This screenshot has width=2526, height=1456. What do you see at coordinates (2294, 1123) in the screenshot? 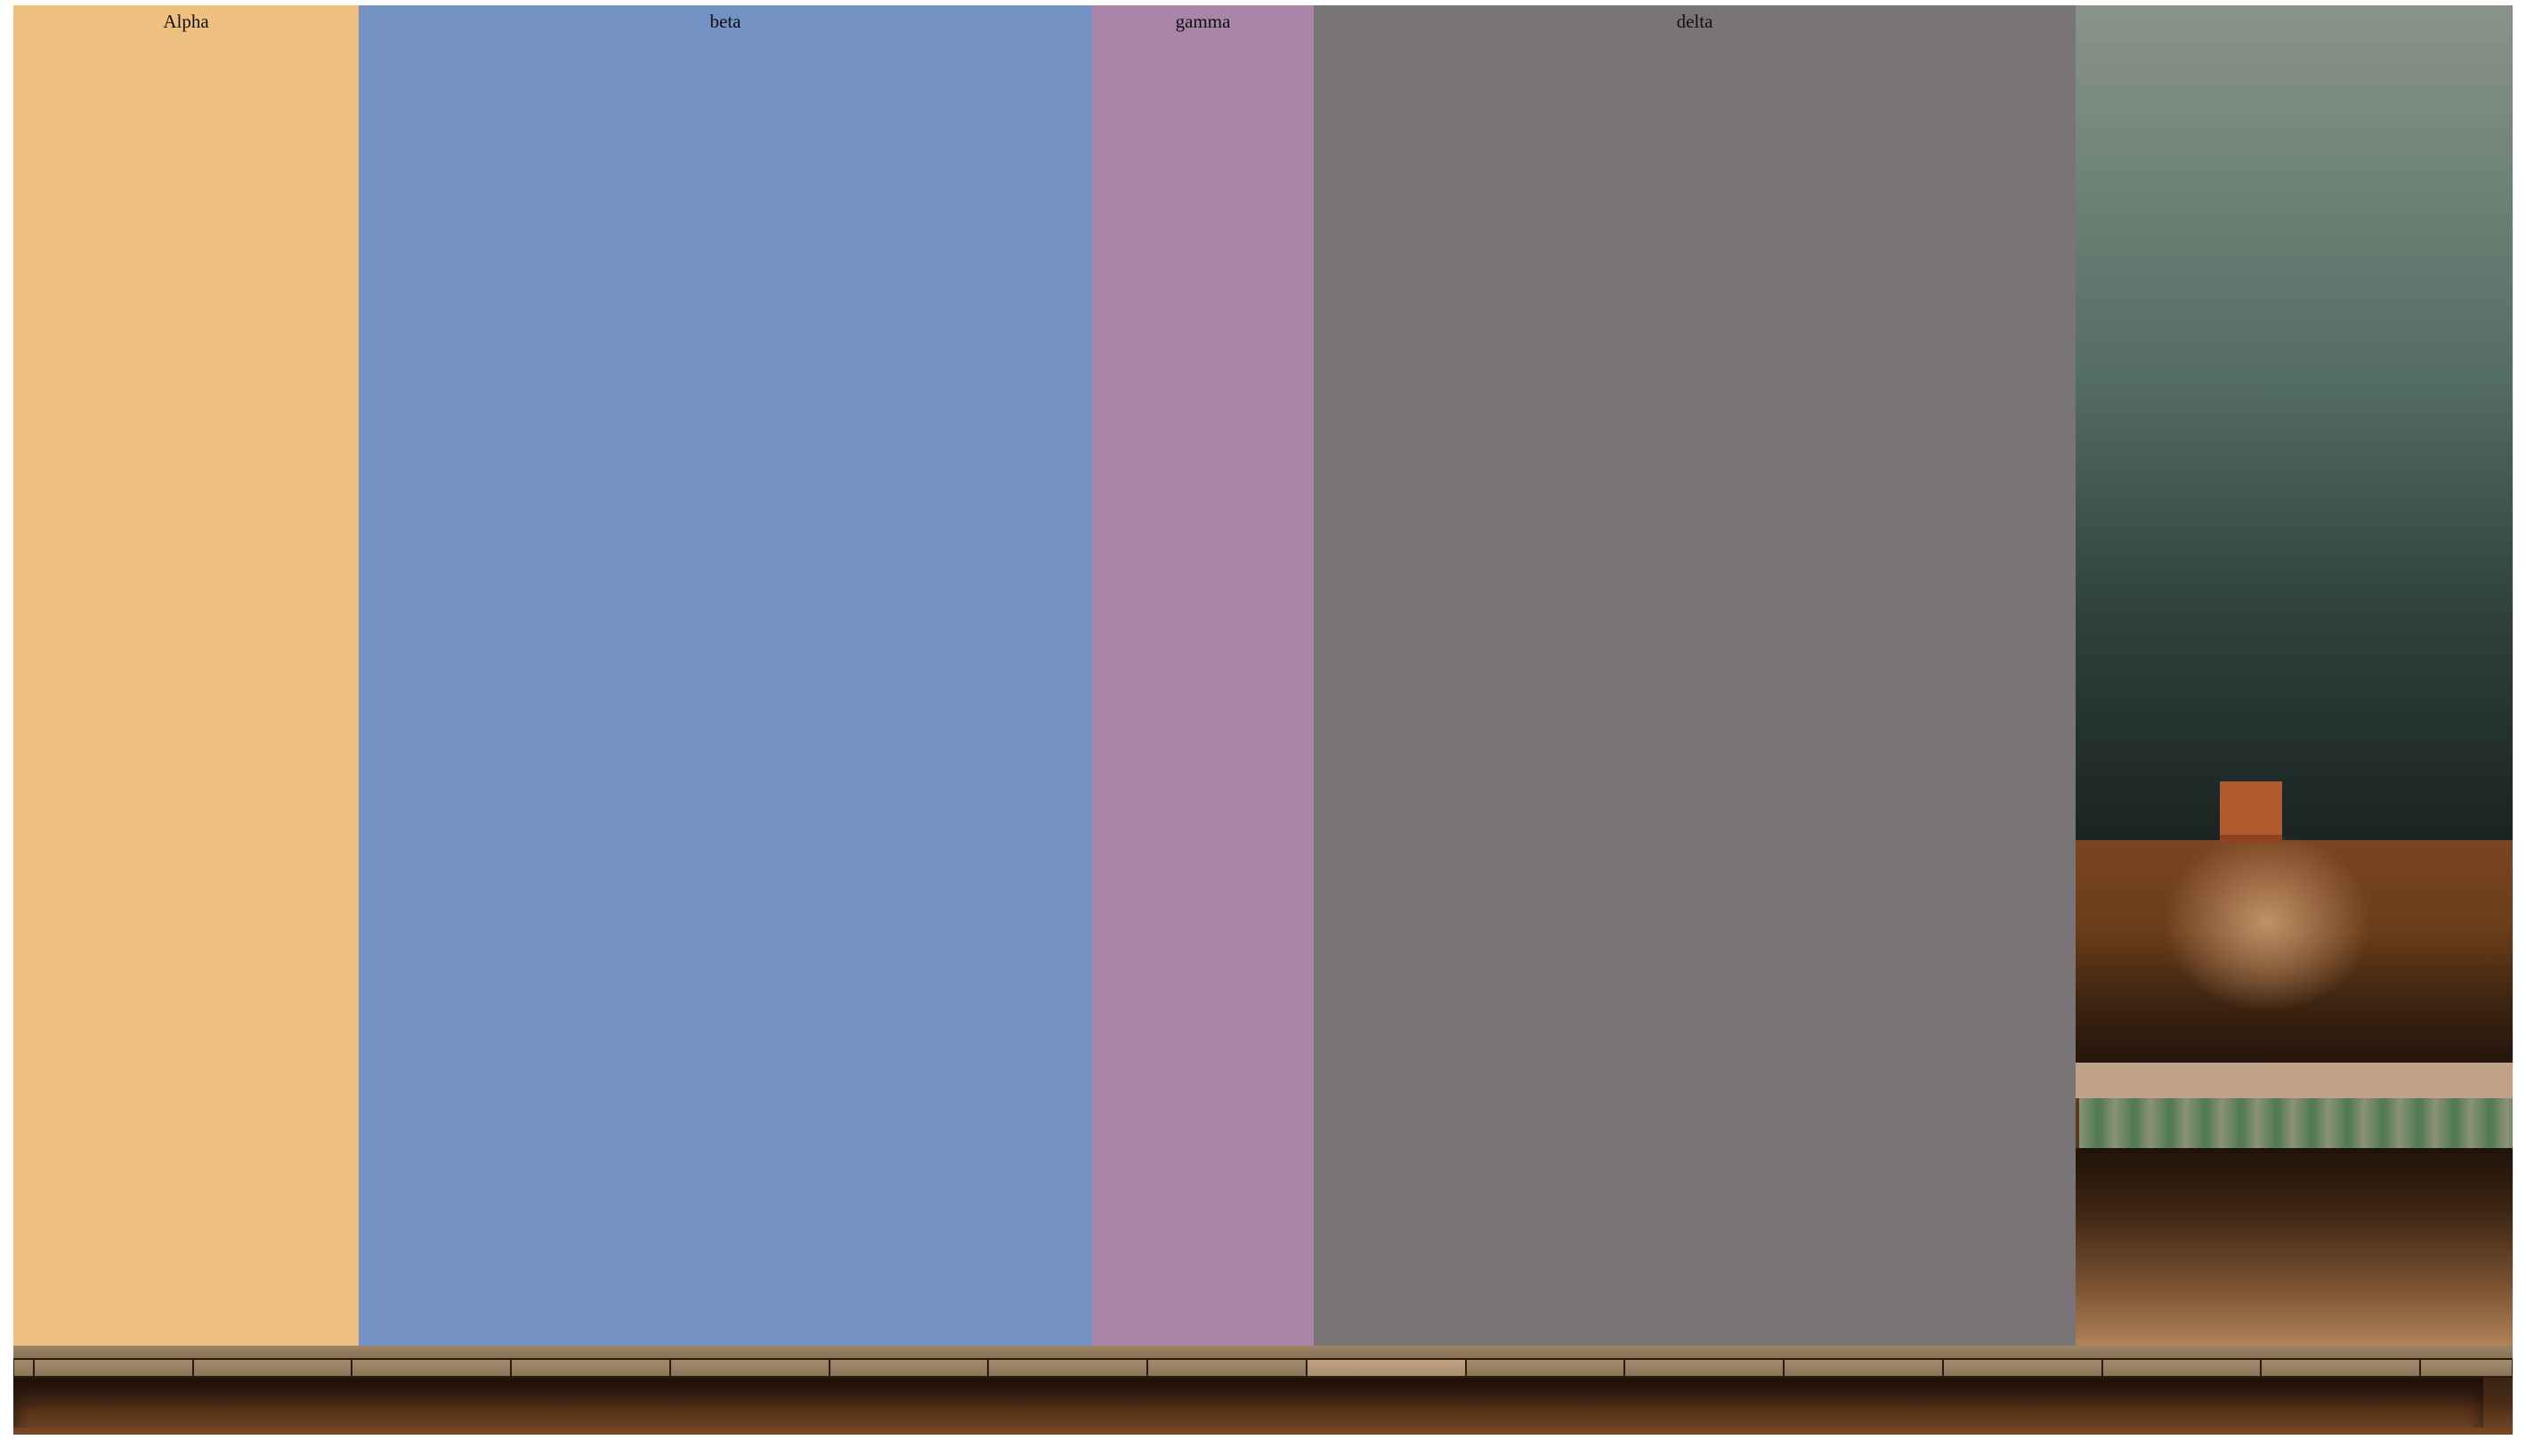
I see `scene-stripes` at bounding box center [2294, 1123].